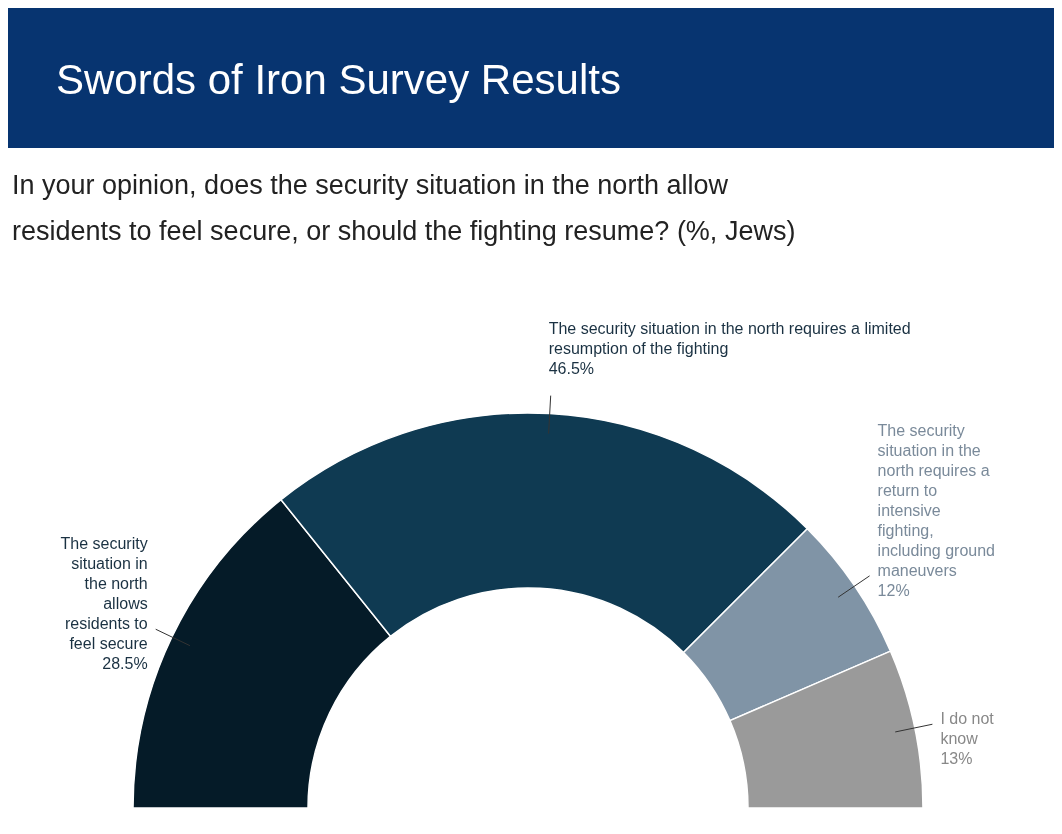 This screenshot has height=834, width=1062. I want to click on slice-label: The security situation in the north requires a return to intensive fighting, including ground maneuvers, so click(936, 500).